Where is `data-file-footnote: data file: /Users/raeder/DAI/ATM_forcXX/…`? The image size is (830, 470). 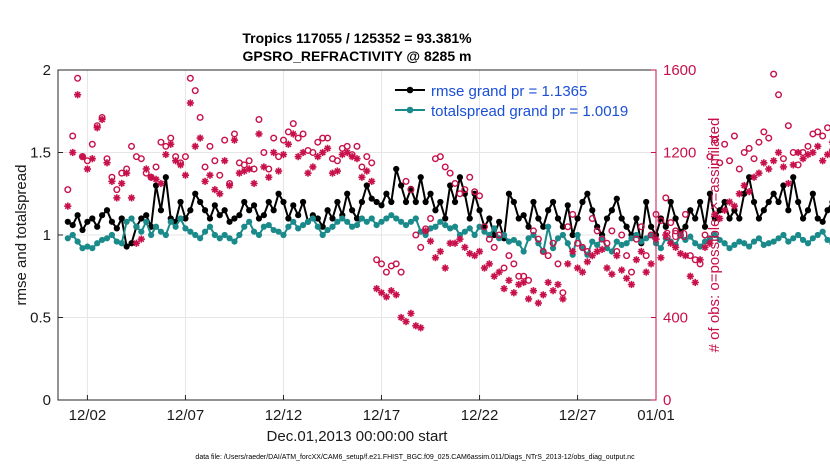 data-file-footnote: data file: /Users/raeder/DAI/ATM_forcXX/… is located at coordinates (415, 457).